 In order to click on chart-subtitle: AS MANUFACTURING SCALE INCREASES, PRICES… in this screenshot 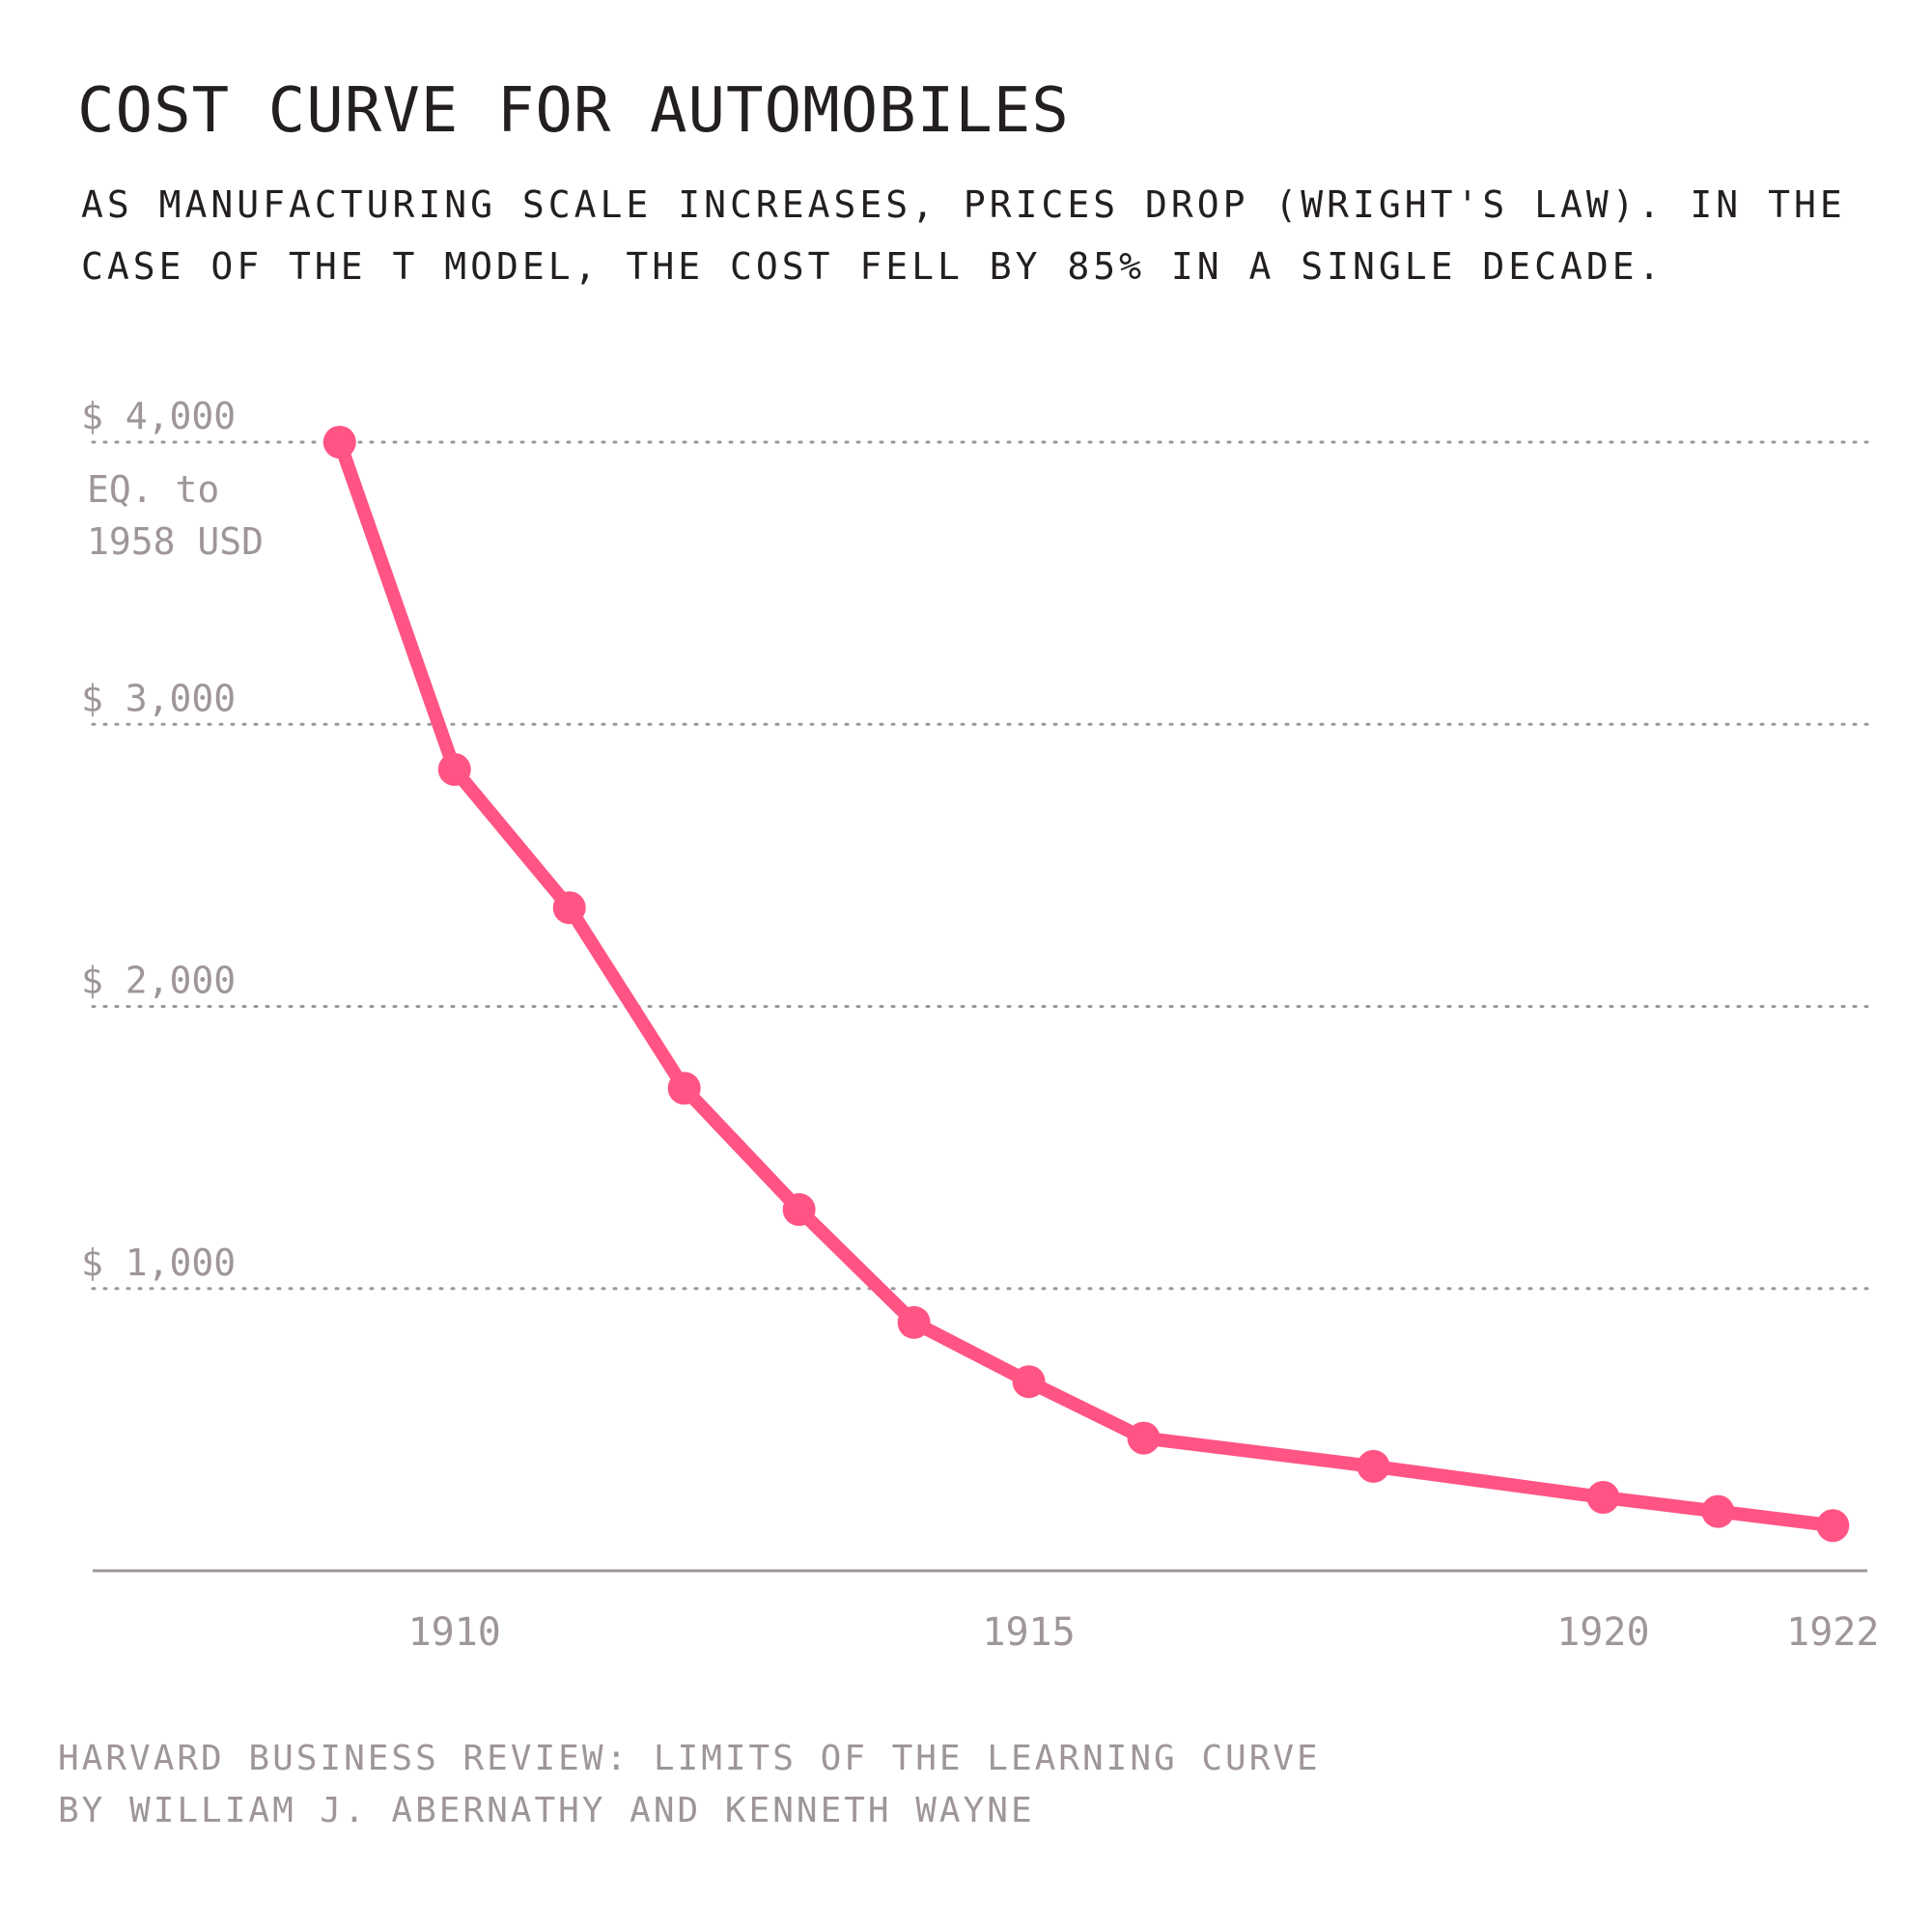, I will do `click(989, 236)`.